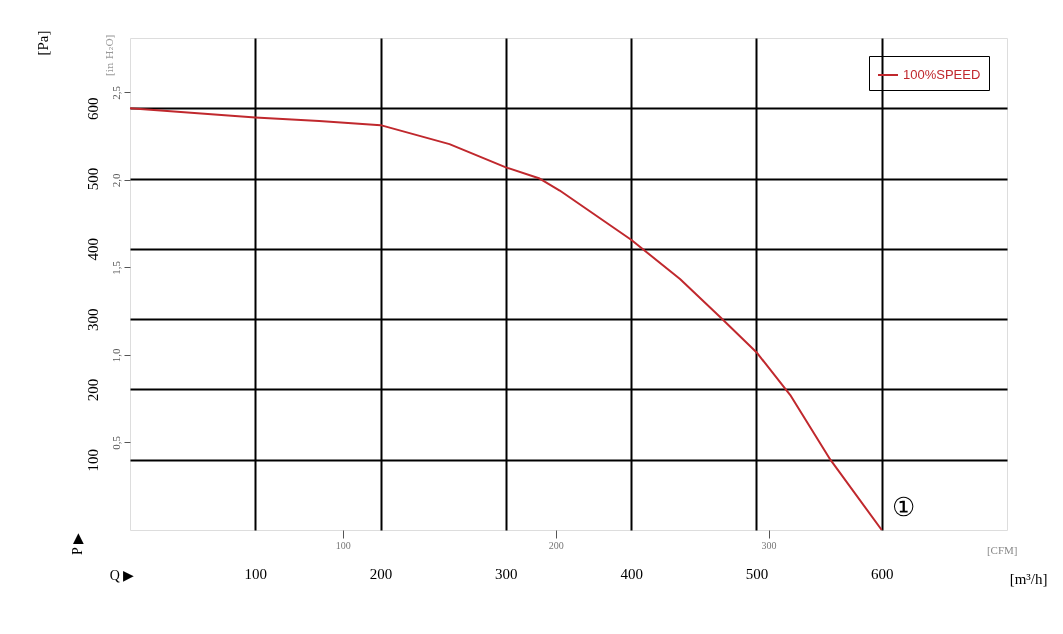  Describe the element at coordinates (92, 109) in the screenshot. I see `y-tick-label: 600` at that location.